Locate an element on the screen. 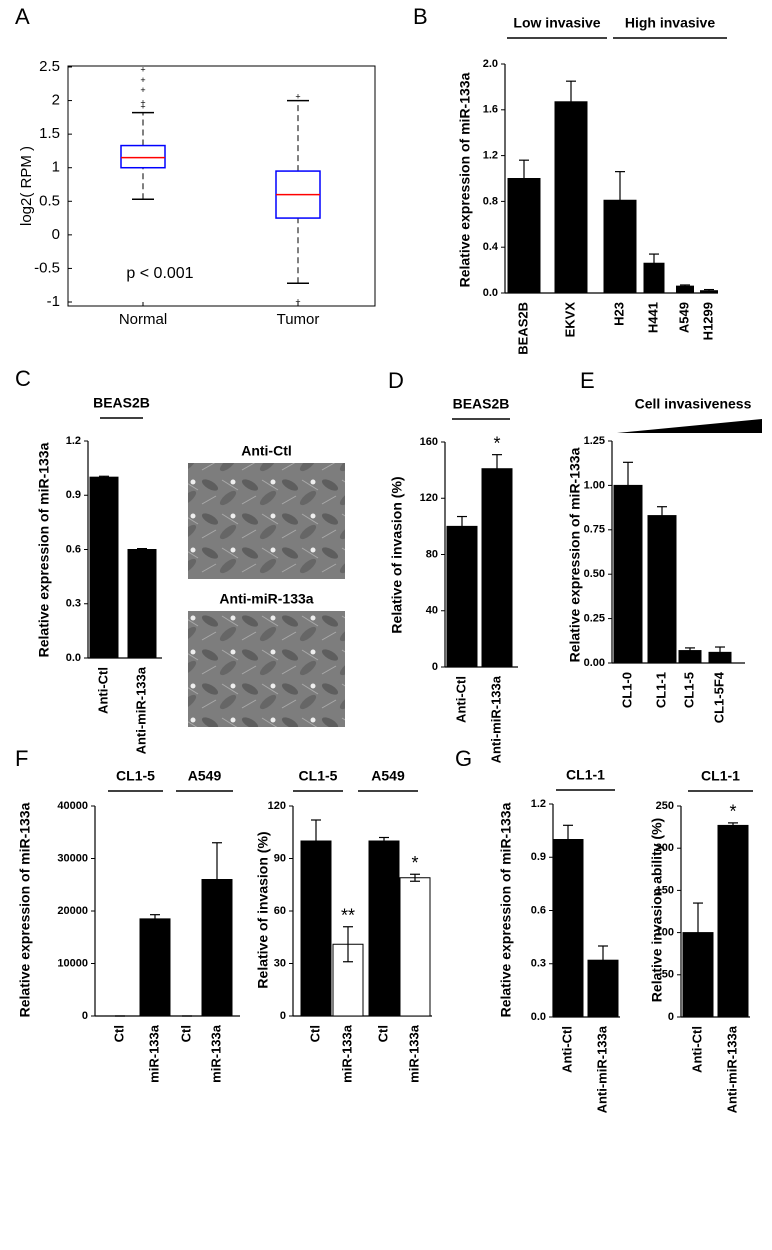 The image size is (772, 1250). y-tick-label: 1.6 is located at coordinates (490, 110).